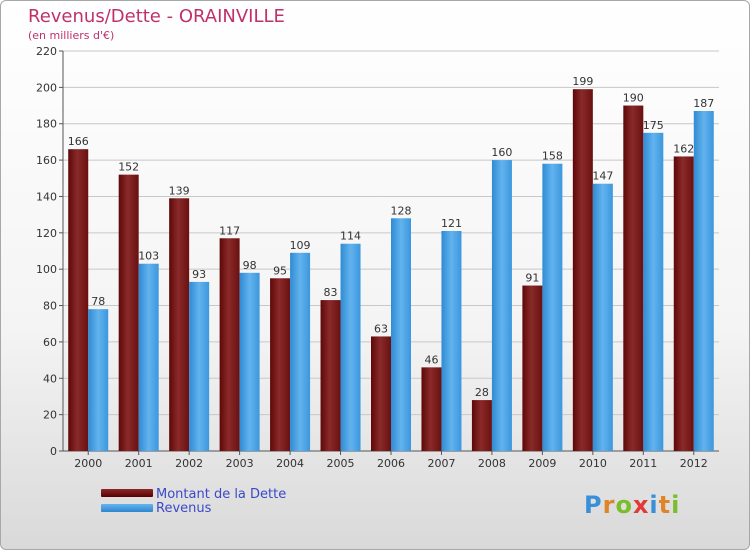 The height and width of the screenshot is (550, 750). Describe the element at coordinates (683, 304) in the screenshot. I see `bar-debt-2012` at that location.